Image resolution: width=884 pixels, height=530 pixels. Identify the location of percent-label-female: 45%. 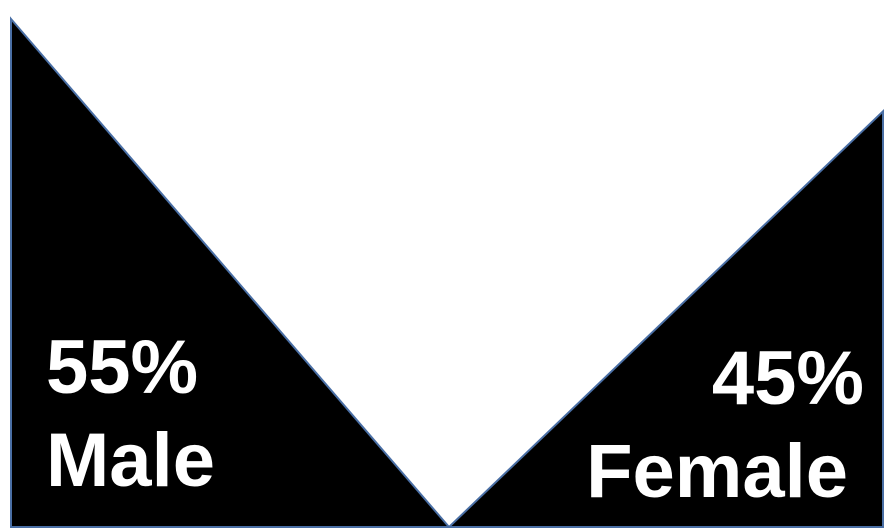
(788, 378).